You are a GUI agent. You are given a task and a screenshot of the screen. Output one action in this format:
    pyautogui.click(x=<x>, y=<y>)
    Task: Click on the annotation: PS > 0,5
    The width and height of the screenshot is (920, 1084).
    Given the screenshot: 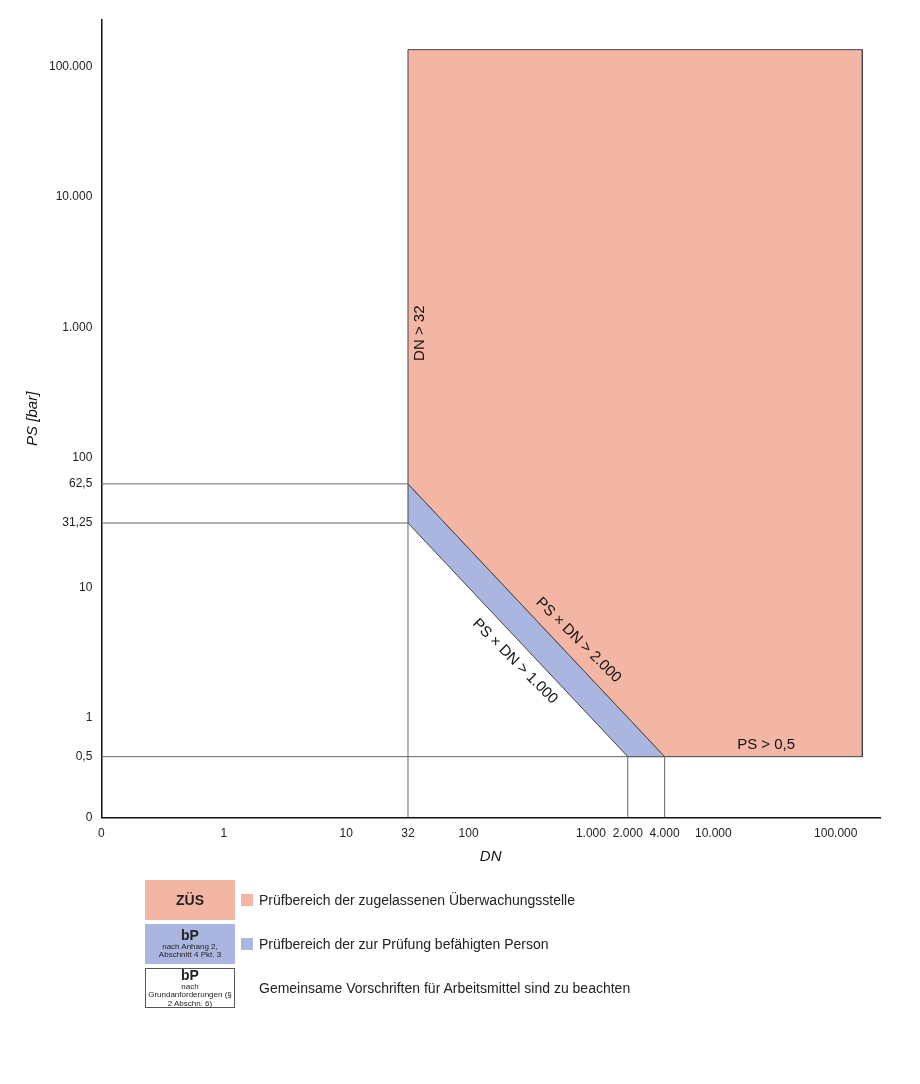 What is the action you would take?
    pyautogui.click(x=766, y=743)
    